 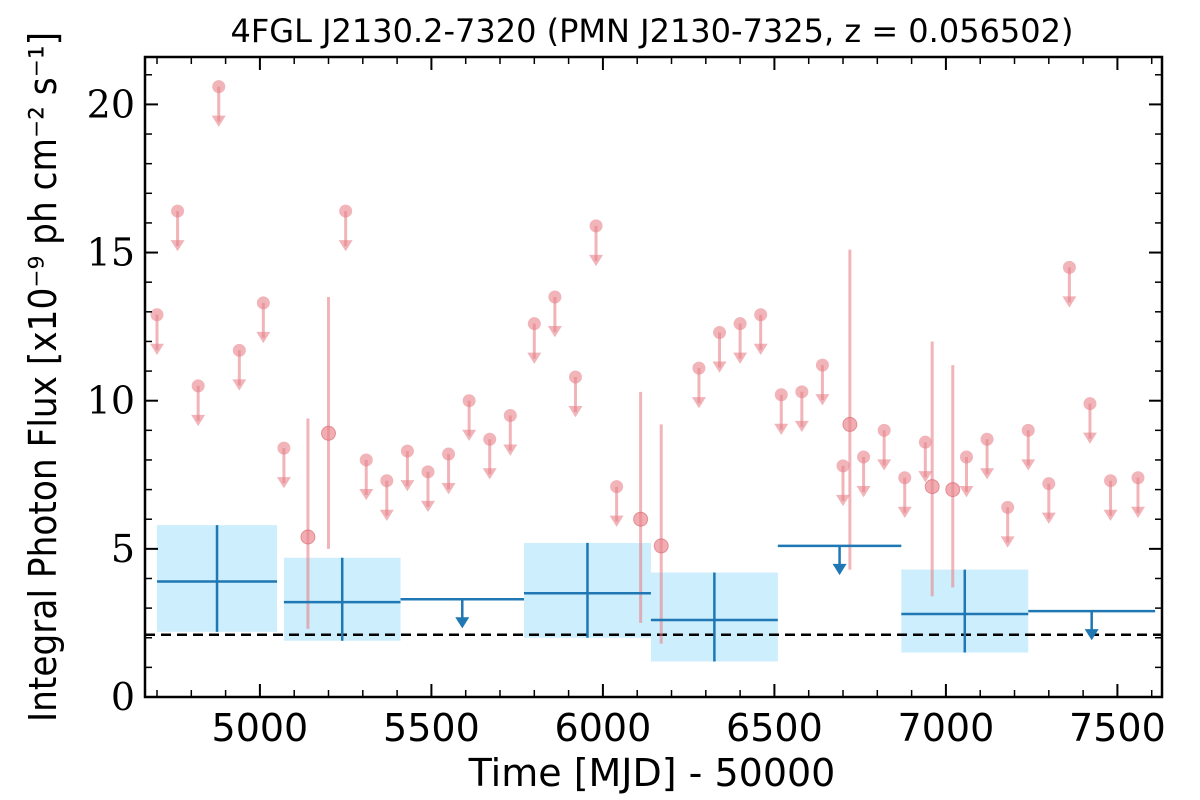 What do you see at coordinates (111, 253) in the screenshot?
I see `y-tick-label: 15` at bounding box center [111, 253].